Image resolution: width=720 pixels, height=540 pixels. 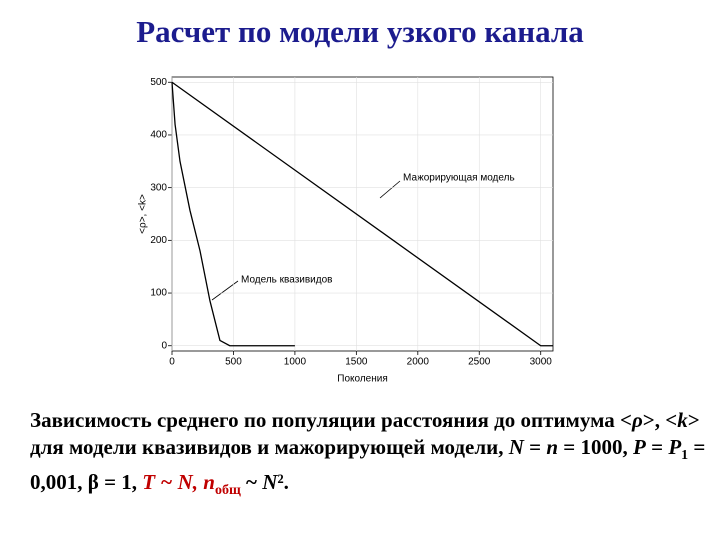 What do you see at coordinates (596, 447) in the screenshot?
I see `caption-text: = 1000,` at bounding box center [596, 447].